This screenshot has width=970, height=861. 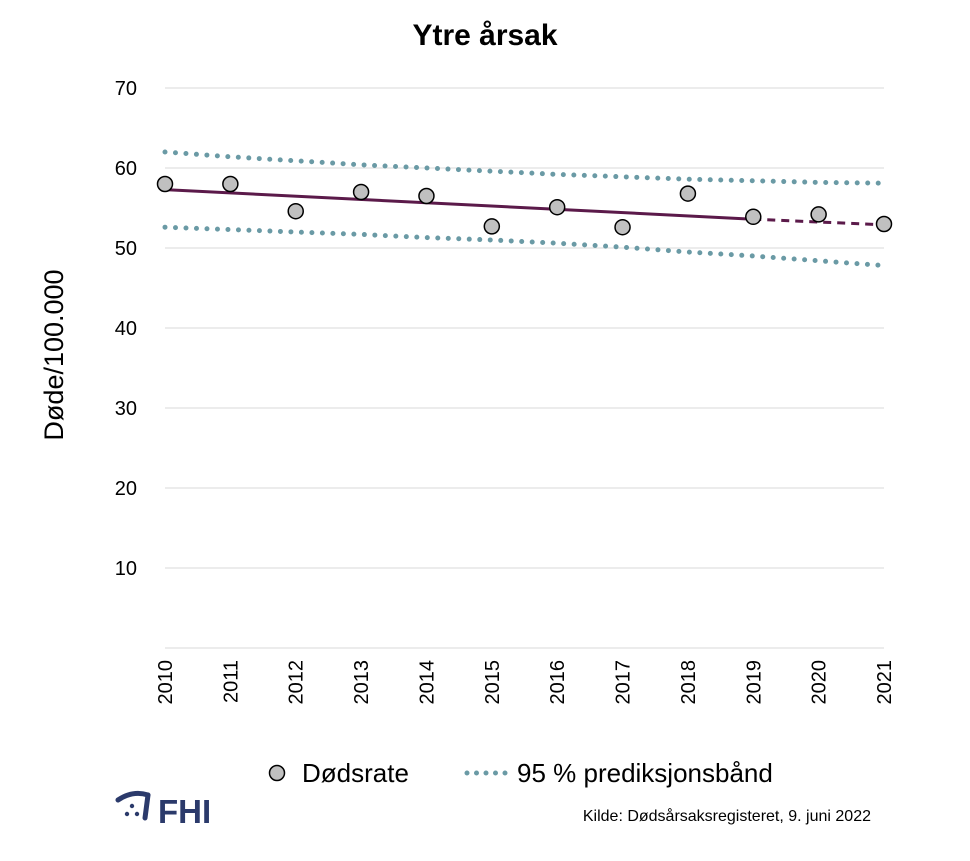 I want to click on legend-marker-dodsrate, so click(x=277, y=773).